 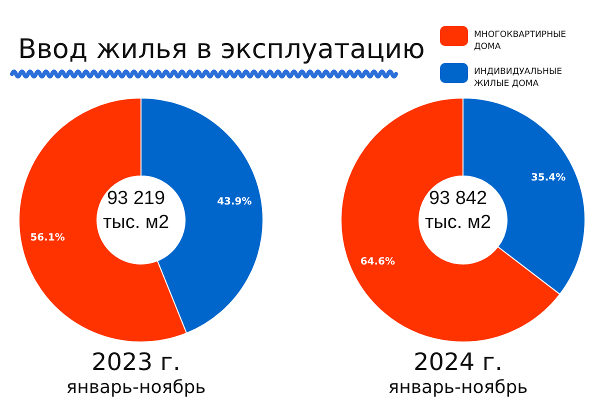 What do you see at coordinates (548, 178) in the screenshot?
I see `data-label: 35.4%` at bounding box center [548, 178].